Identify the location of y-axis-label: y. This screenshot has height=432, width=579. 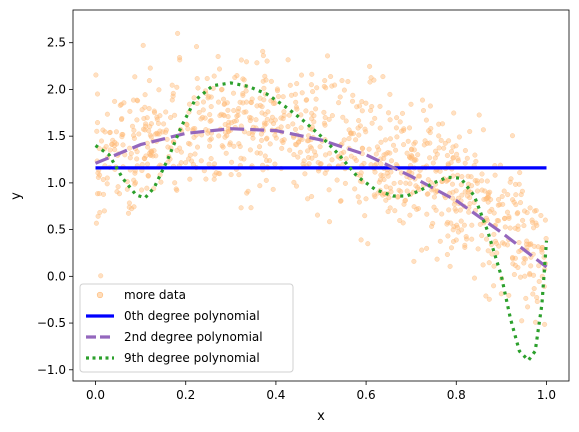
(16, 196).